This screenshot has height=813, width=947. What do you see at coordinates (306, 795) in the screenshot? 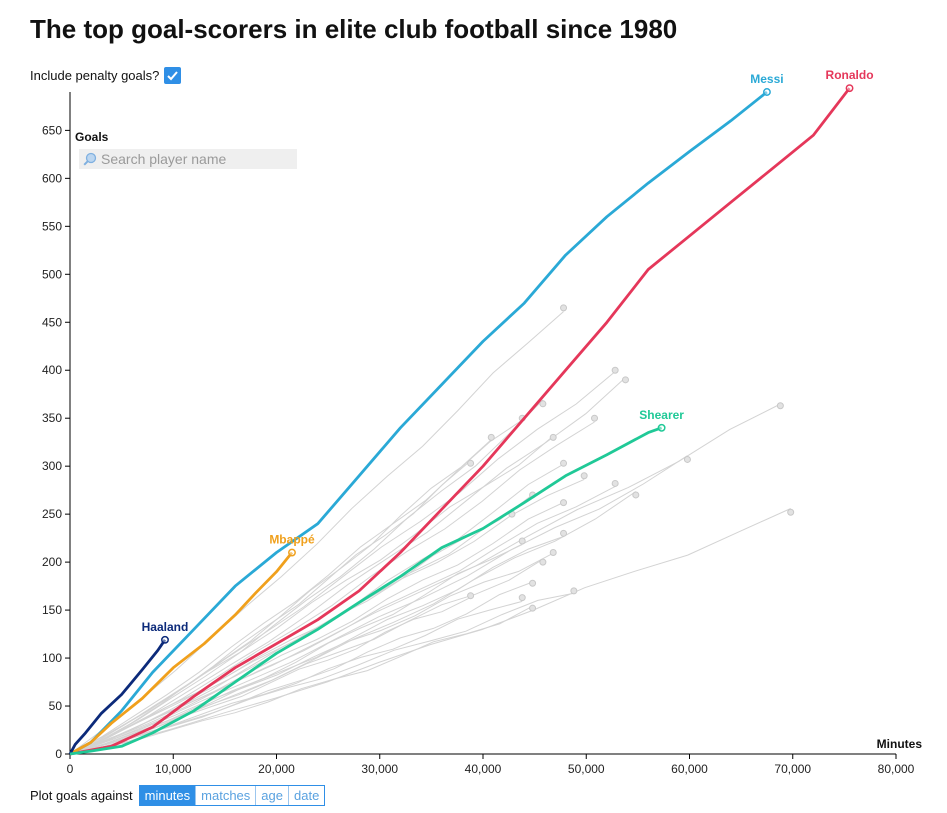
I see `option-date: date` at bounding box center [306, 795].